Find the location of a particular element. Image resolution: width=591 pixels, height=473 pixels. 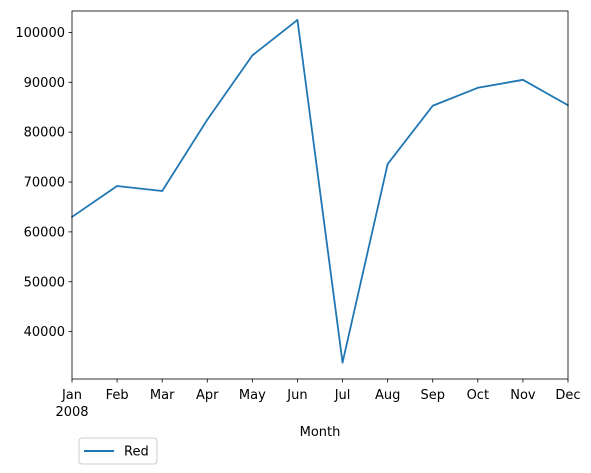

y-axis-ticks: 40000 50000 60000 70000 80000 90000 100000 is located at coordinates (43, 183).